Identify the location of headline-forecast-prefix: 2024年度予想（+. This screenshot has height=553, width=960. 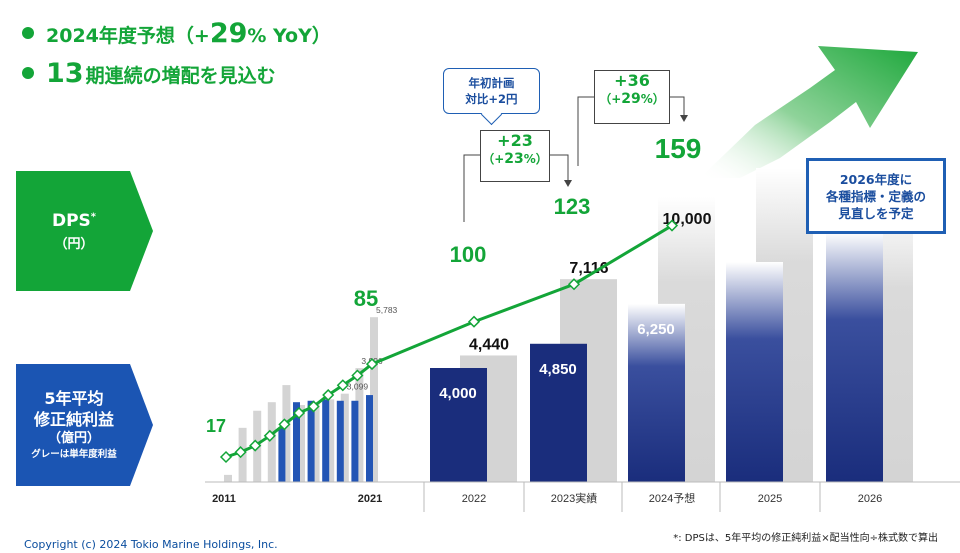
(128, 36).